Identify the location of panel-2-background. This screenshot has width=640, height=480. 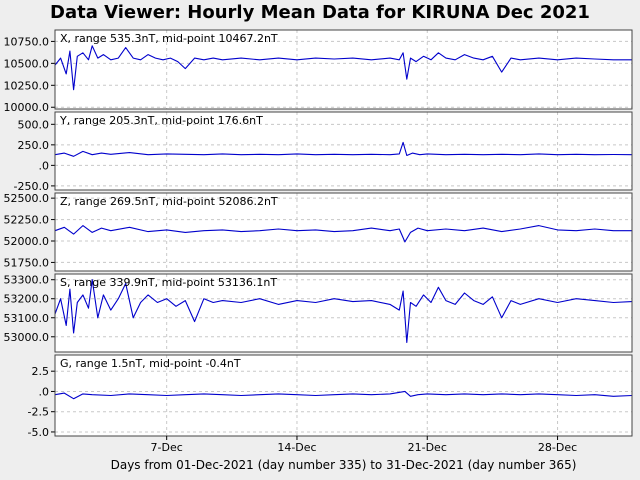
(343, 232).